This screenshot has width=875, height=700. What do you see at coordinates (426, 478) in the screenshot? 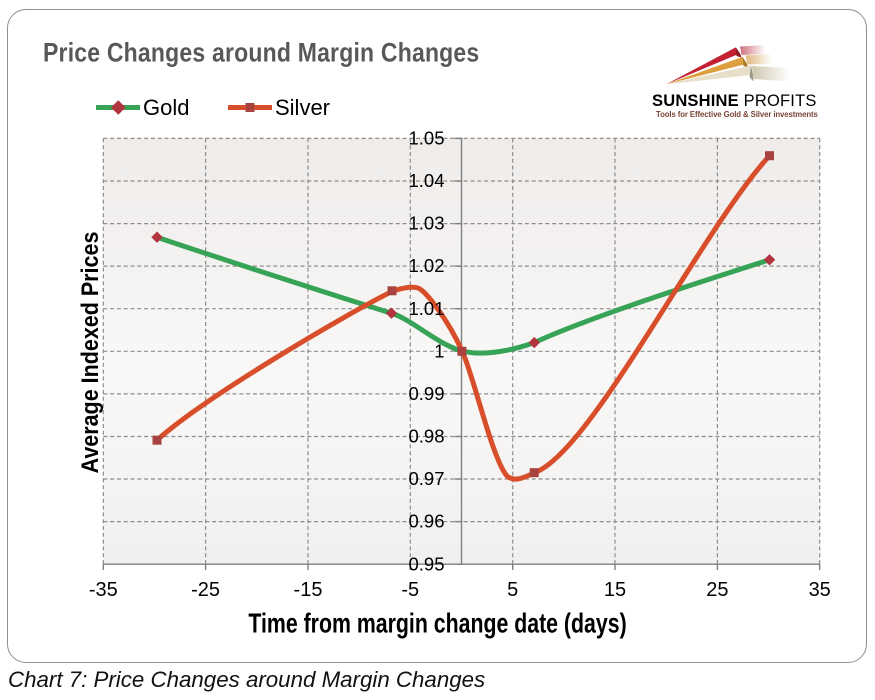
I see `svg-text: 0.97` at bounding box center [426, 478].